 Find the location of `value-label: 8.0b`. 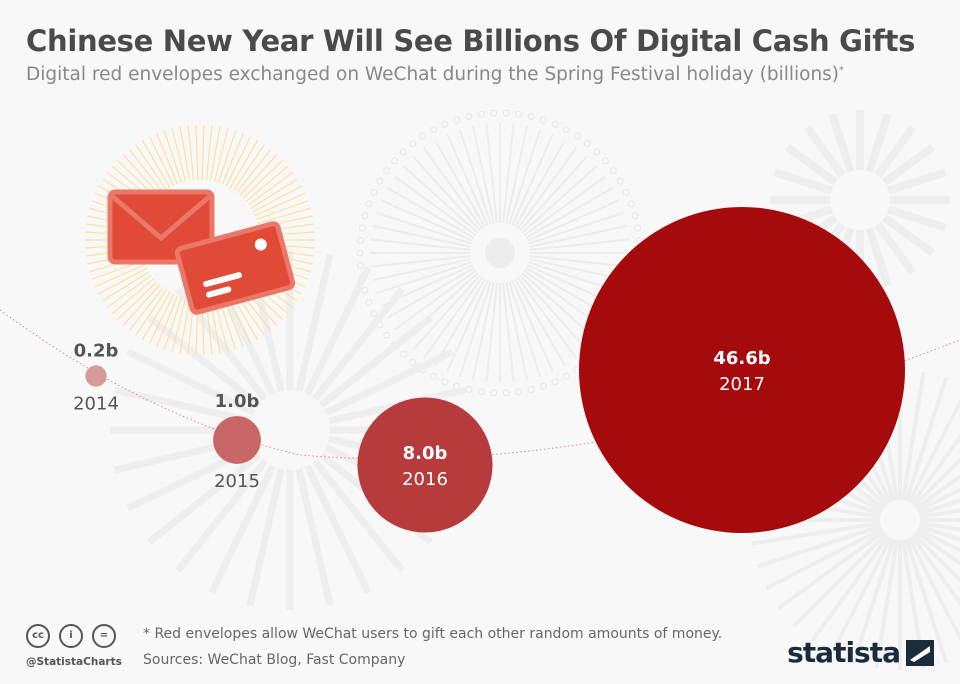

value-label: 8.0b is located at coordinates (425, 453).